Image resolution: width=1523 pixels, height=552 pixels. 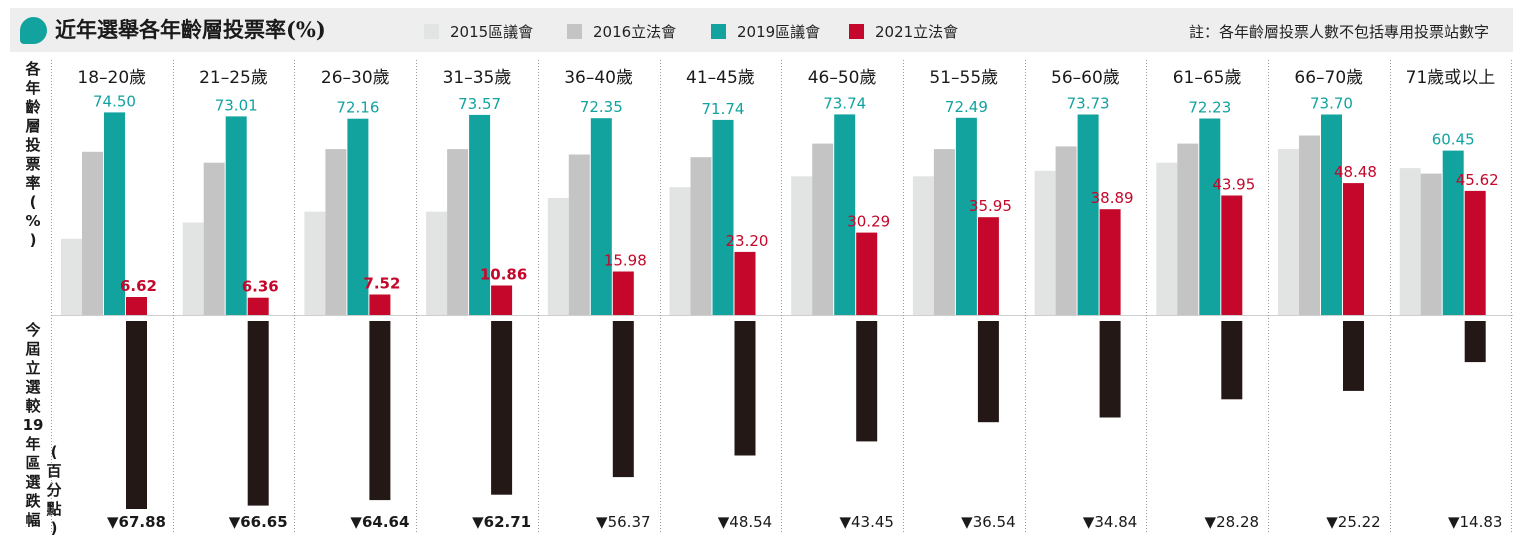 What do you see at coordinates (1451, 78) in the screenshot?
I see `age-group-label: 71歲或以上` at bounding box center [1451, 78].